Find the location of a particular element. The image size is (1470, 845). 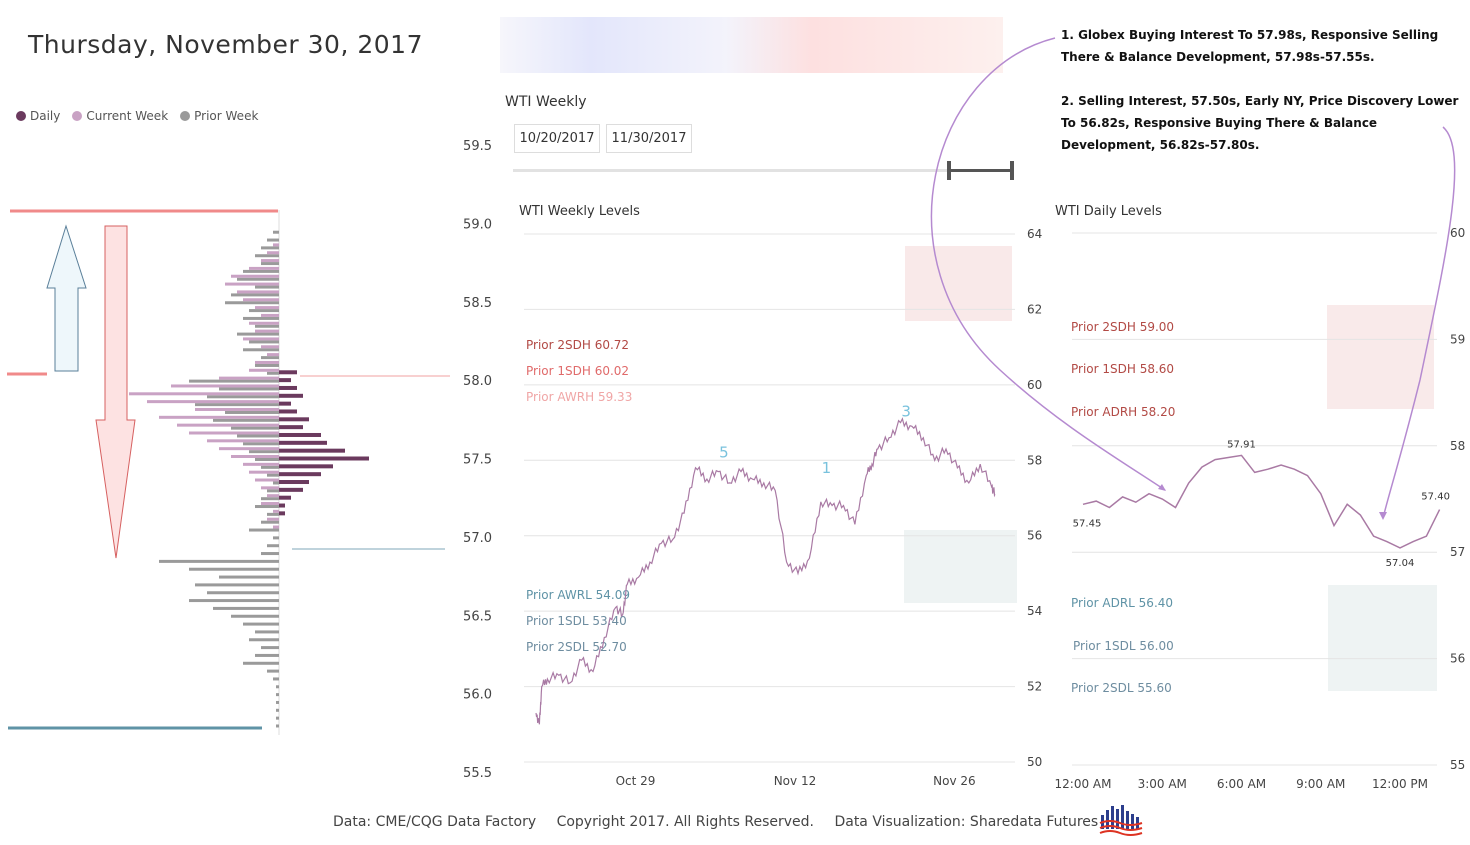

profile-y-tick: 57.0 is located at coordinates (477, 538).